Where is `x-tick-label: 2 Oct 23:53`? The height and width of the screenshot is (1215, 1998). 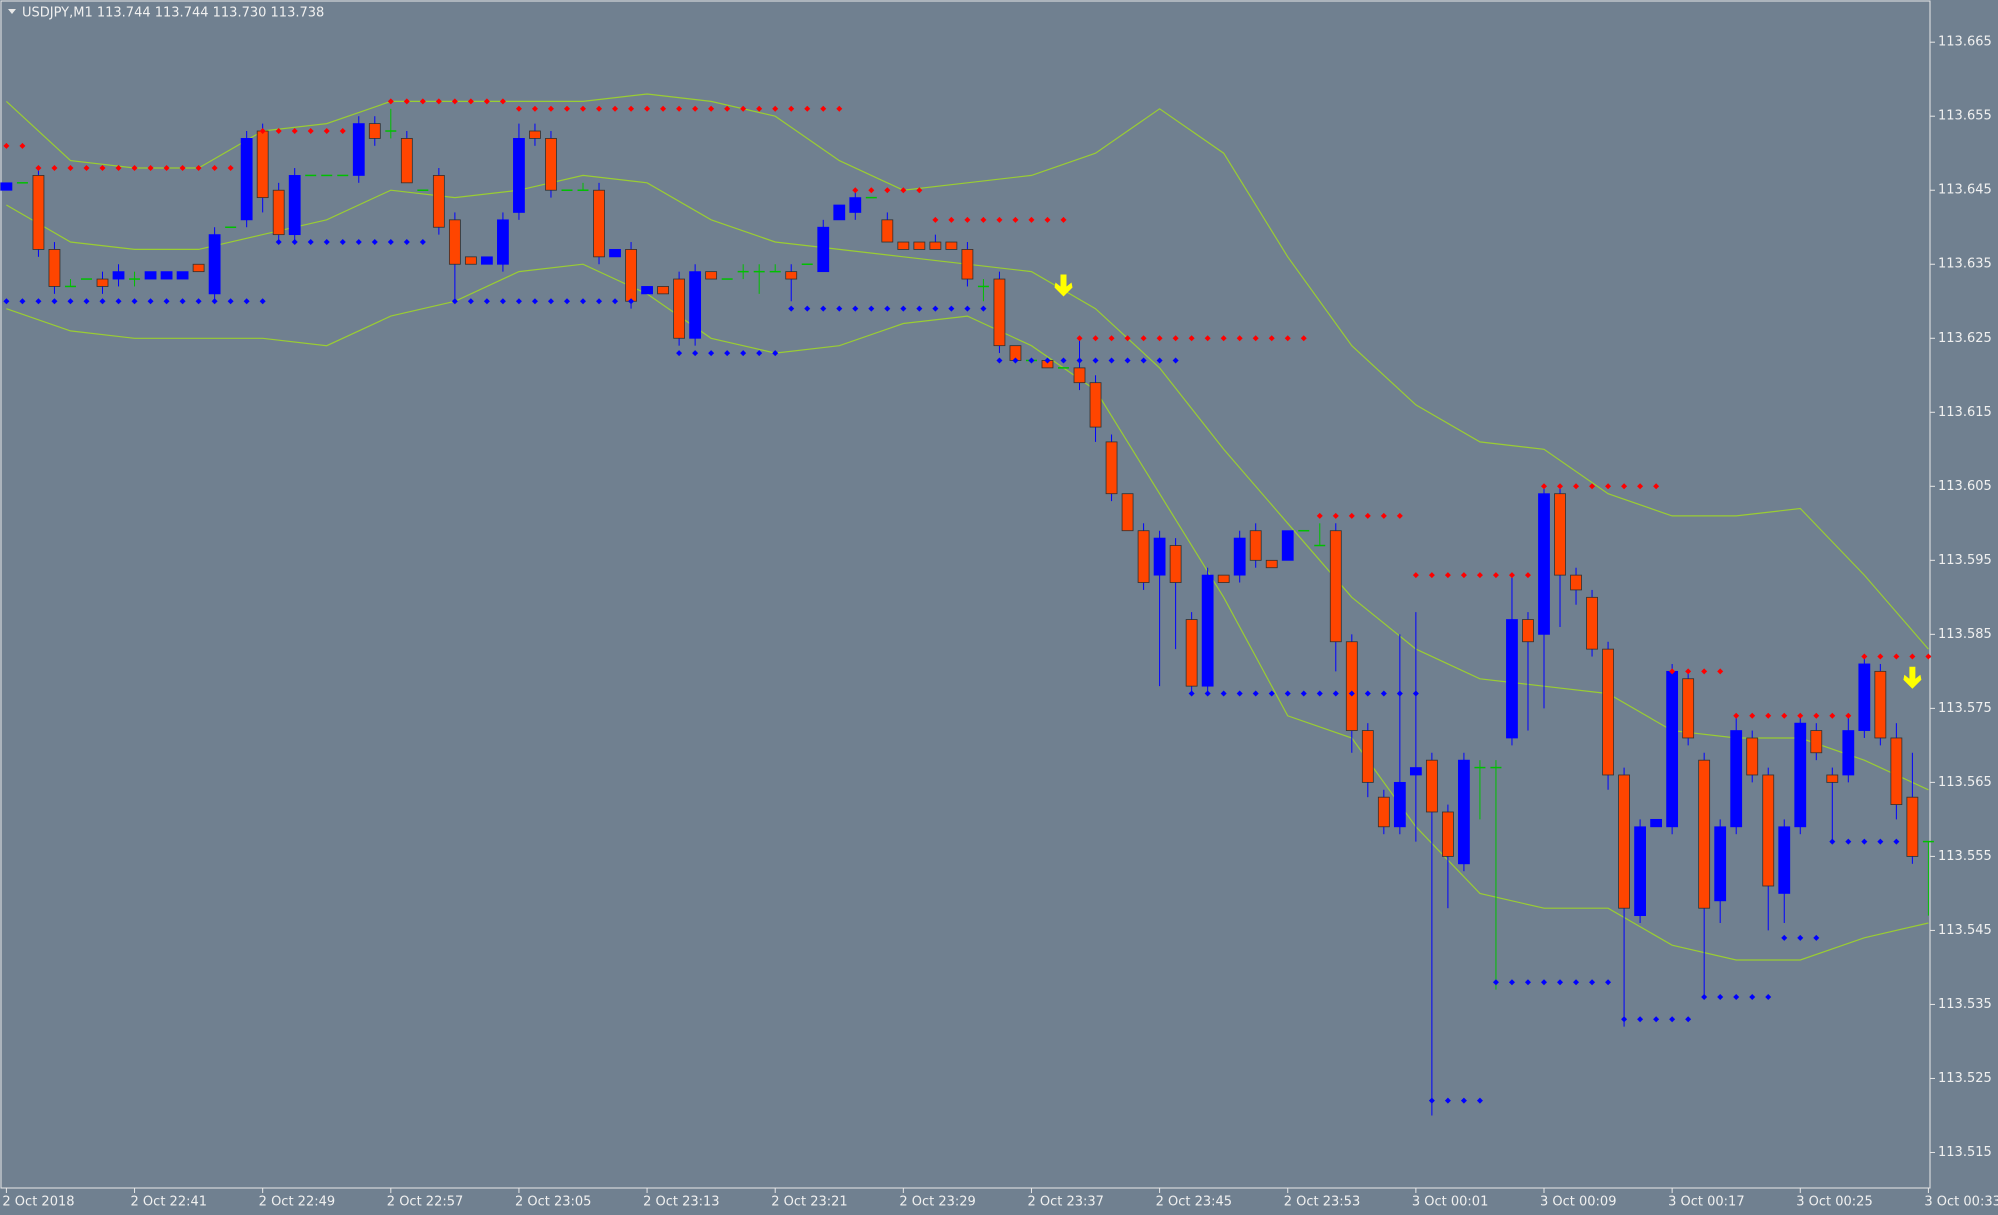
x-tick-label: 2 Oct 23:53 is located at coordinates (1322, 1202).